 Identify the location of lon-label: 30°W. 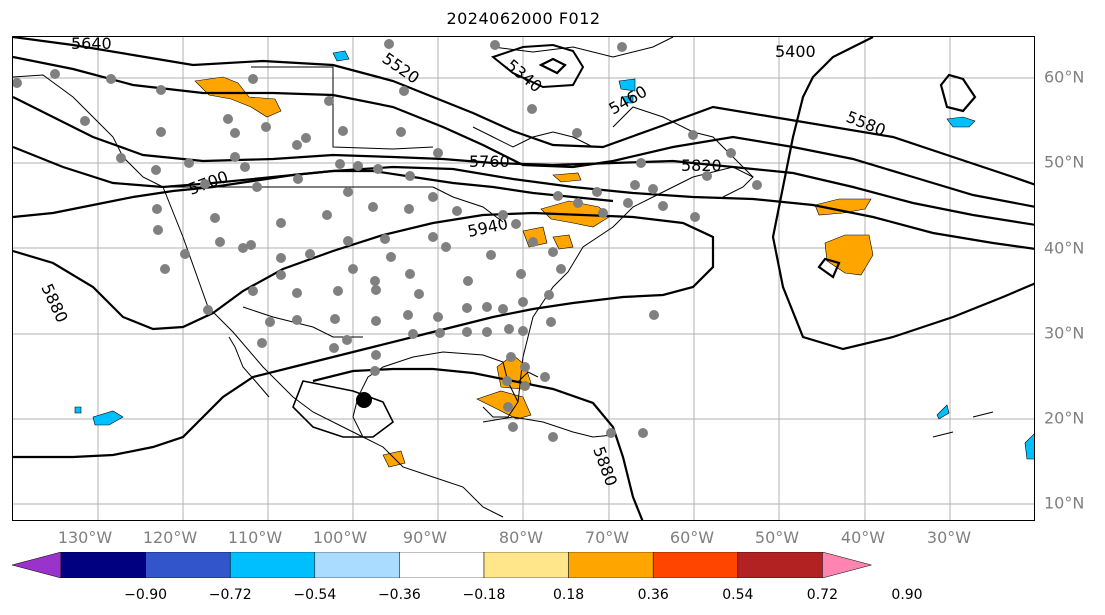
(949, 537).